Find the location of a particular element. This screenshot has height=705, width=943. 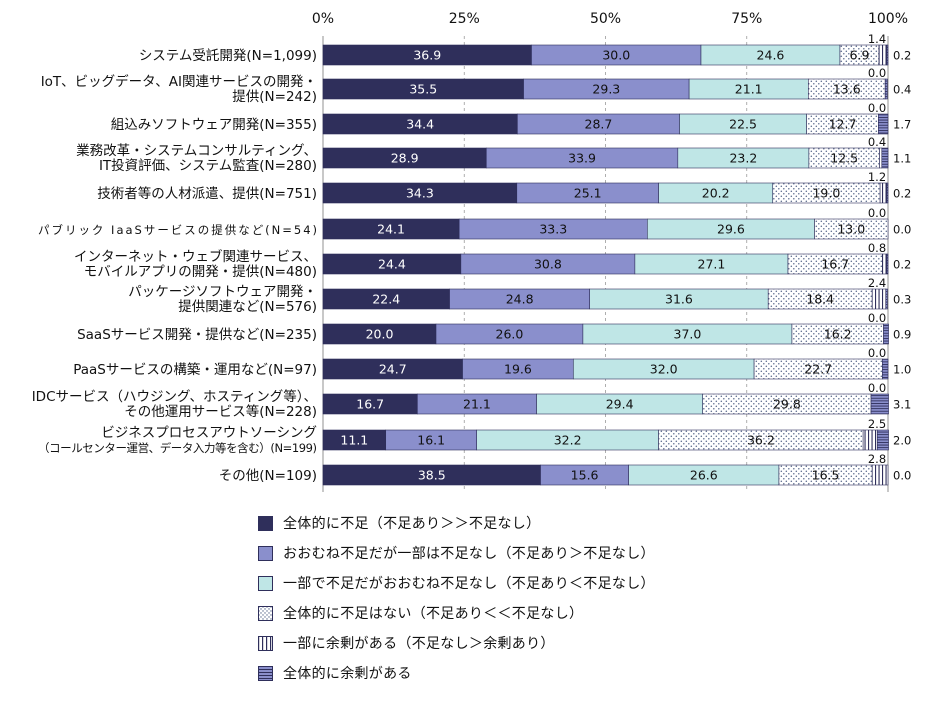

category-label: （コールセンター運営、データ入力等を含む）(N=199) is located at coordinates (177, 448).